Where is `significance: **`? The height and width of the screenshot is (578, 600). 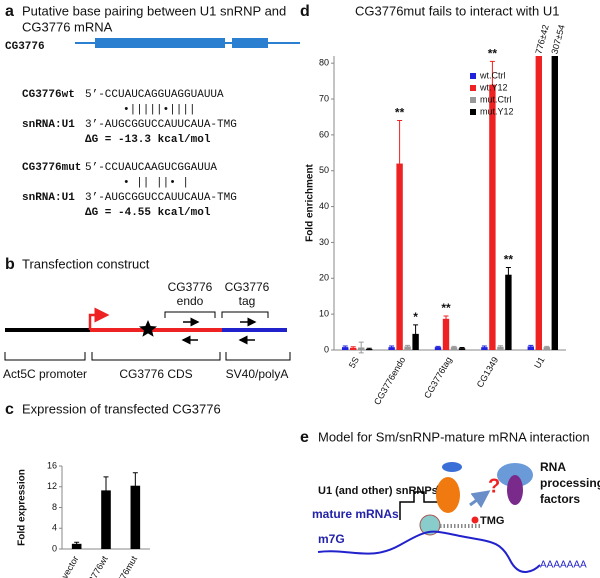 significance: ** is located at coordinates (493, 54).